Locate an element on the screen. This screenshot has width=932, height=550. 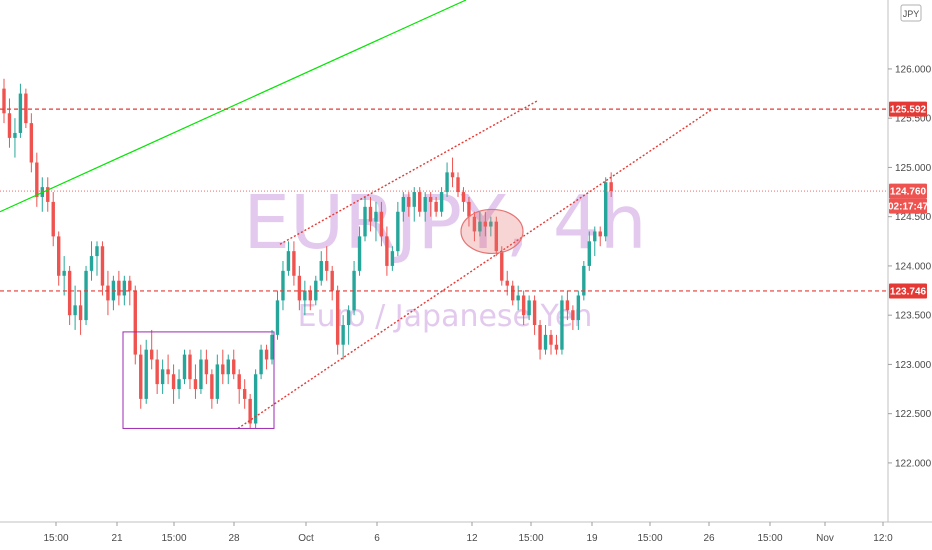
y-tick-label: 123.500 is located at coordinates (913, 316).